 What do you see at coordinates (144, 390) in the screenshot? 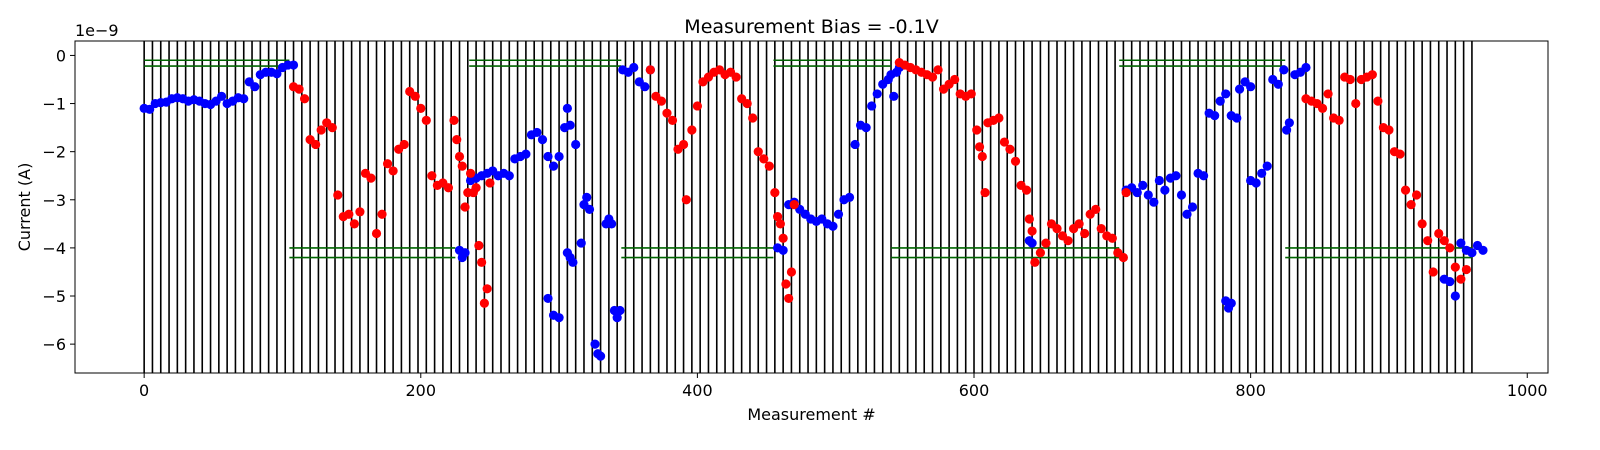
I see `x-tick-label: 0` at bounding box center [144, 390].